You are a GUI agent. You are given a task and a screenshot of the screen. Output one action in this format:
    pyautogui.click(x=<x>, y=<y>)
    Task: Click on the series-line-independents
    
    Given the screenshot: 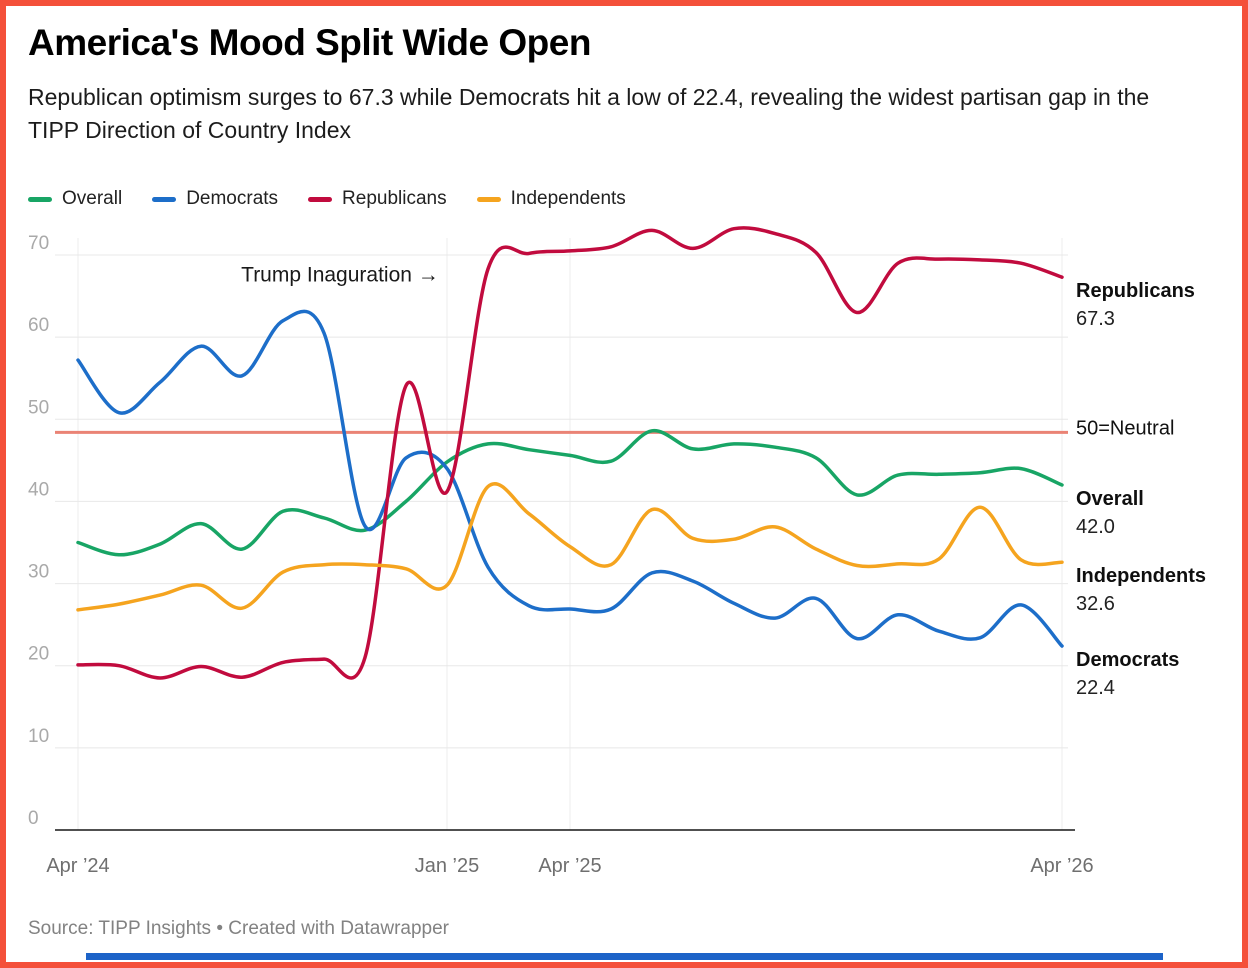 What is the action you would take?
    pyautogui.click(x=570, y=547)
    